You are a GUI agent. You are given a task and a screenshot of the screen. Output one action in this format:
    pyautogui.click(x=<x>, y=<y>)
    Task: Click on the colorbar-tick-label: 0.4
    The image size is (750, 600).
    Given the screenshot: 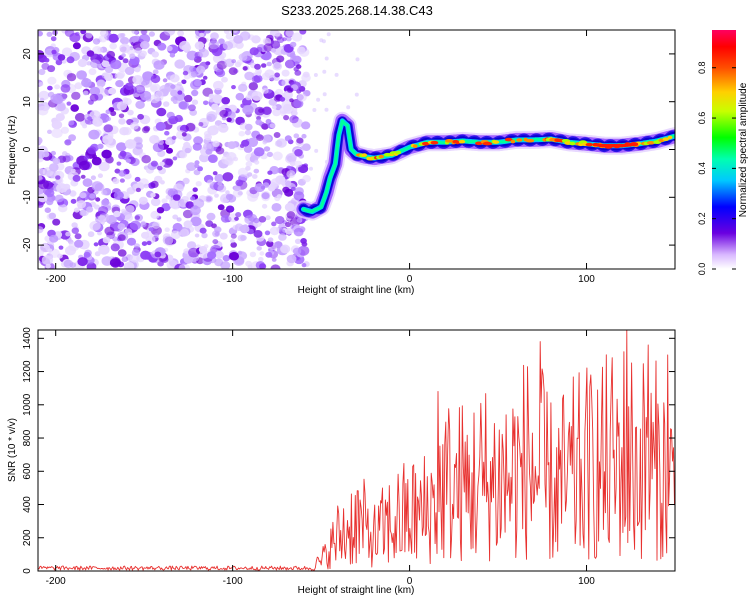 What is the action you would take?
    pyautogui.click(x=702, y=168)
    